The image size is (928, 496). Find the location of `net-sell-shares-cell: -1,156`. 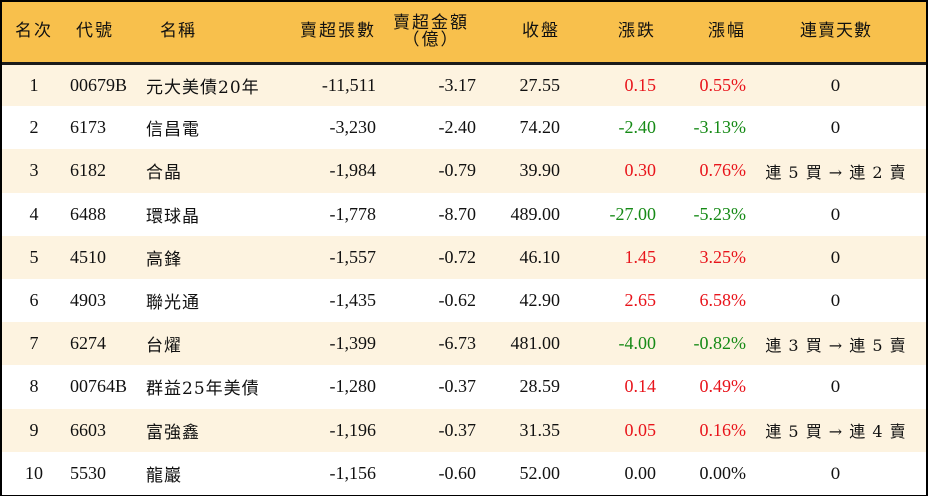

net-sell-shares-cell: -1,156 is located at coordinates (353, 472).